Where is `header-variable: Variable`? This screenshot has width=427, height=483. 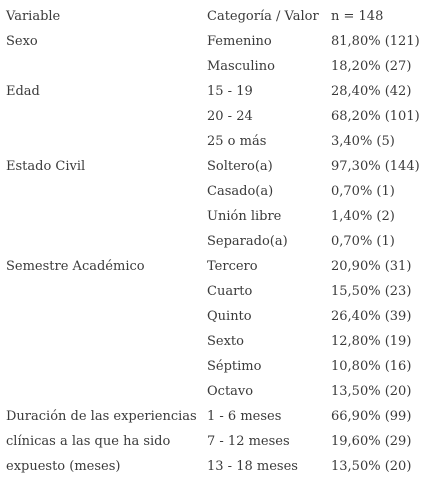 header-variable: Variable is located at coordinates (33, 16).